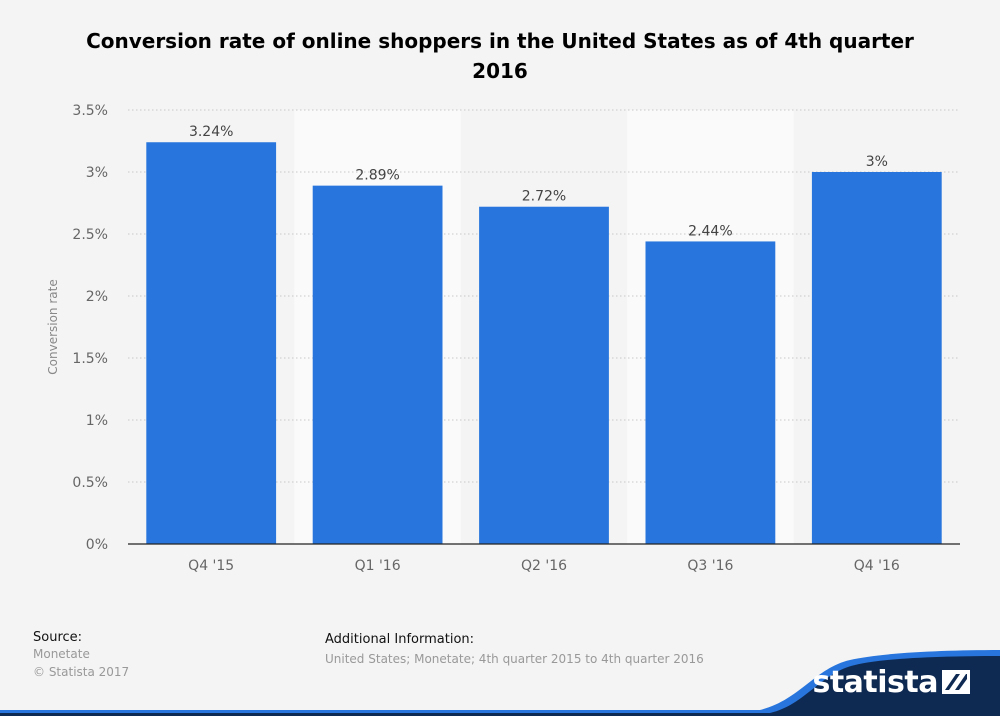  Describe the element at coordinates (97, 297) in the screenshot. I see `y-tick-label: 2%` at that location.